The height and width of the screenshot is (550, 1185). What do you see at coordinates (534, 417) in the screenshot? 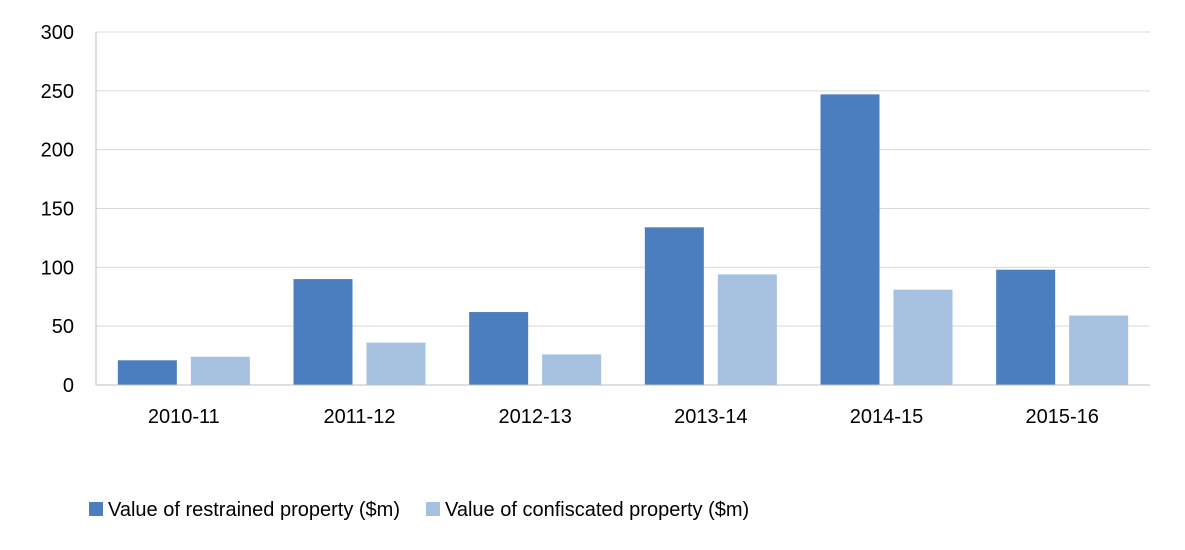
I see `x-tick-label: 2012-13` at bounding box center [534, 417].